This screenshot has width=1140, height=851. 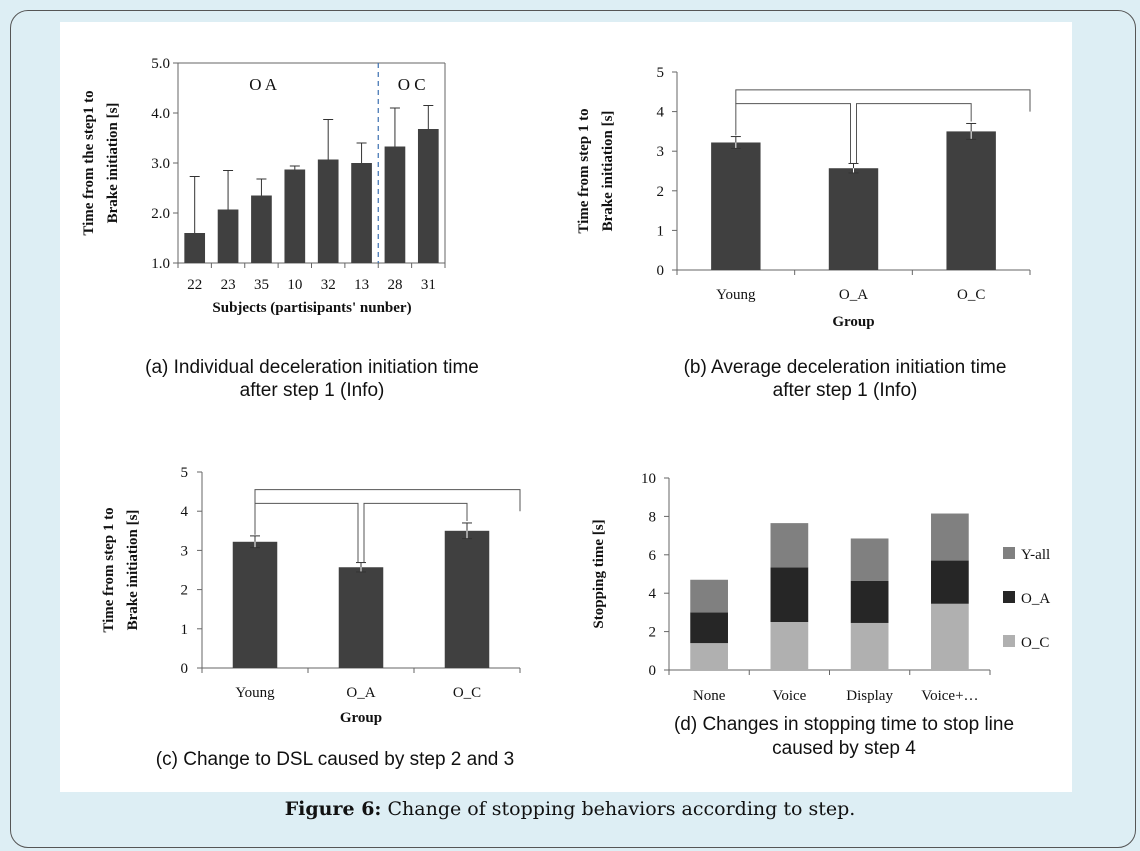 I want to click on chart-d-y-tick-label: 2, so click(x=653, y=633).